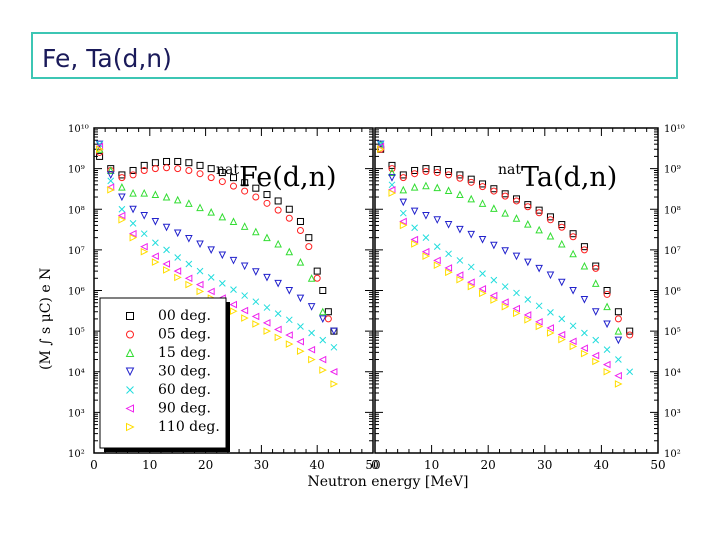 The height and width of the screenshot is (540, 720). Describe the element at coordinates (214, 235) in the screenshot. I see `series-05deg-panel1` at that location.